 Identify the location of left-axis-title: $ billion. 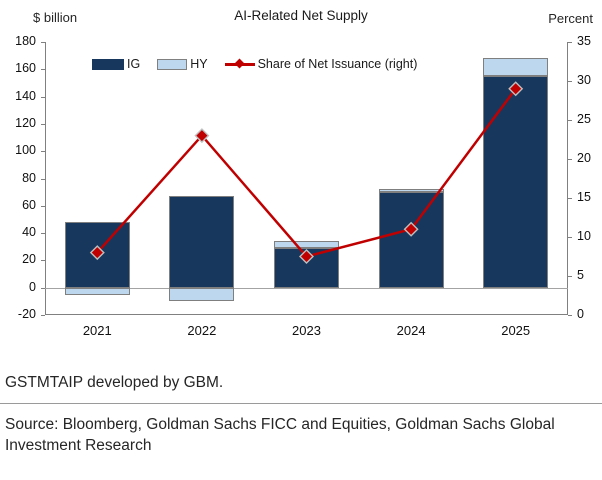
(55, 17).